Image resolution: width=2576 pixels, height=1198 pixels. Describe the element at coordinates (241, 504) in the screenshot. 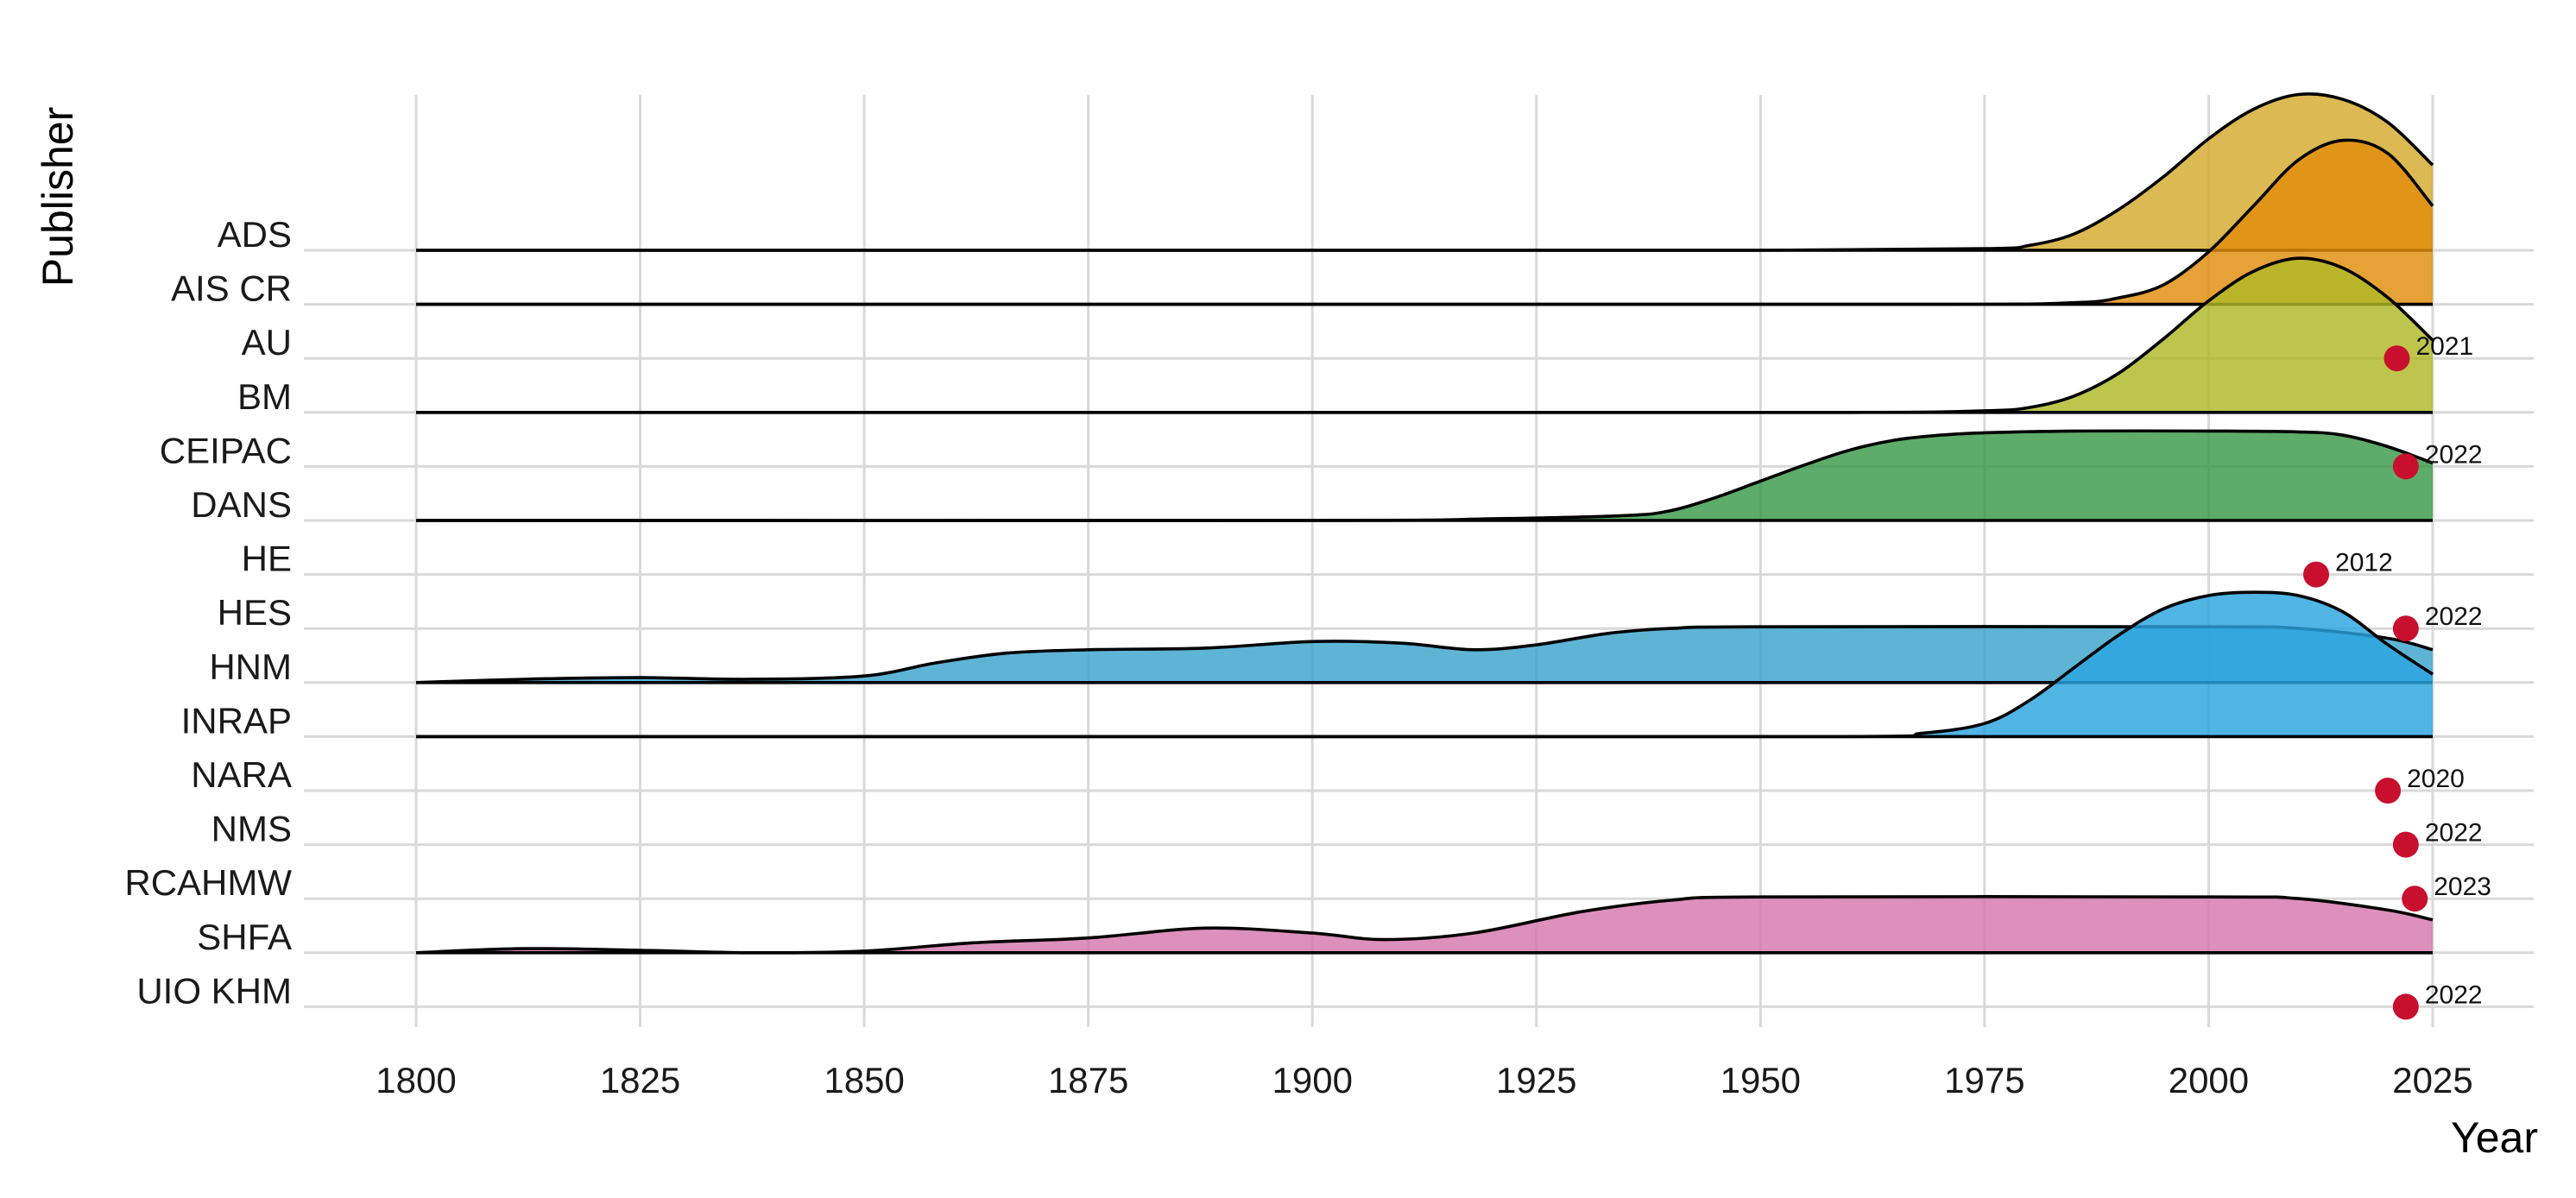

I see `y-tick-dans: DANS` at that location.